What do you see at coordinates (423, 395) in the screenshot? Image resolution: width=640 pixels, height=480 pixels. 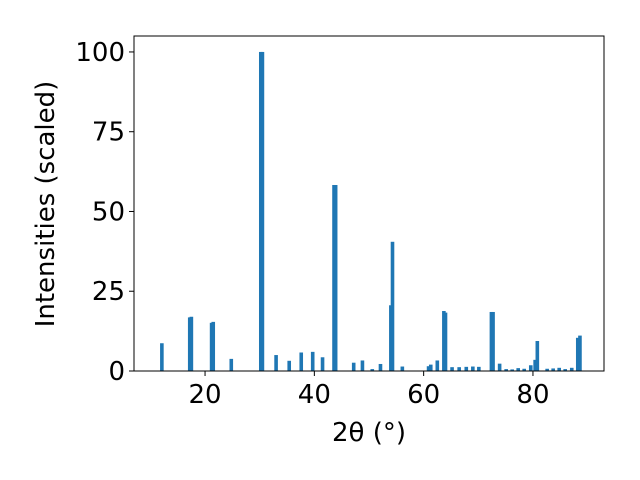 I see `x-tick-label: 60` at bounding box center [423, 395].